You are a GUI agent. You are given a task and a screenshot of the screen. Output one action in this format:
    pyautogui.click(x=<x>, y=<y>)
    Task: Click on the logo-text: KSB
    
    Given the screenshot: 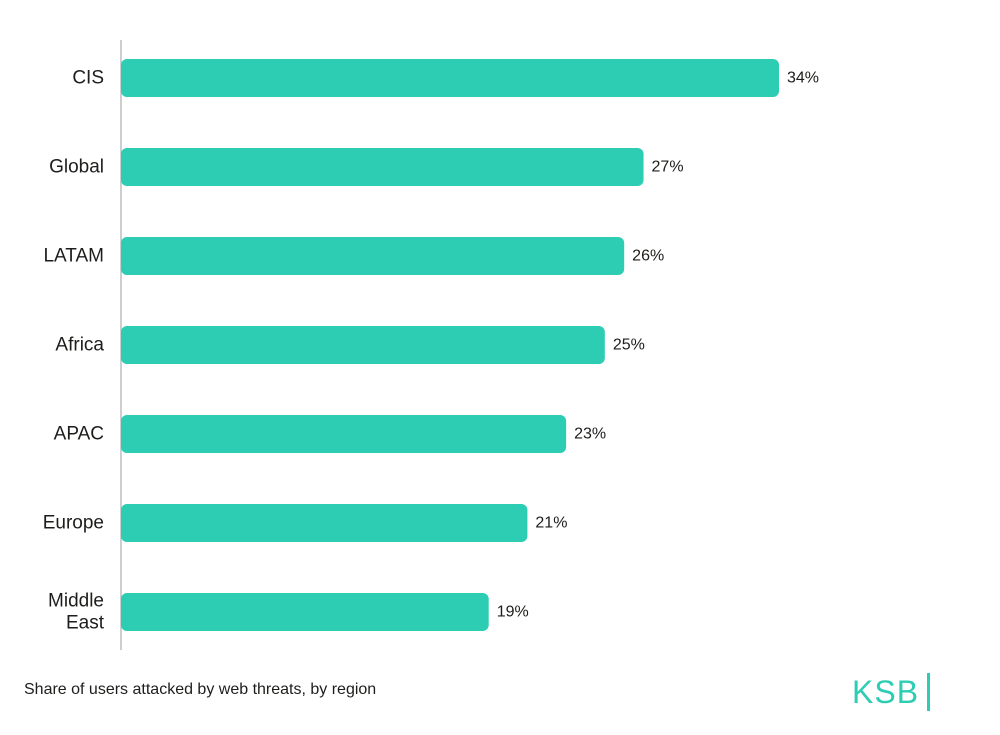 What is the action you would take?
    pyautogui.click(x=886, y=692)
    